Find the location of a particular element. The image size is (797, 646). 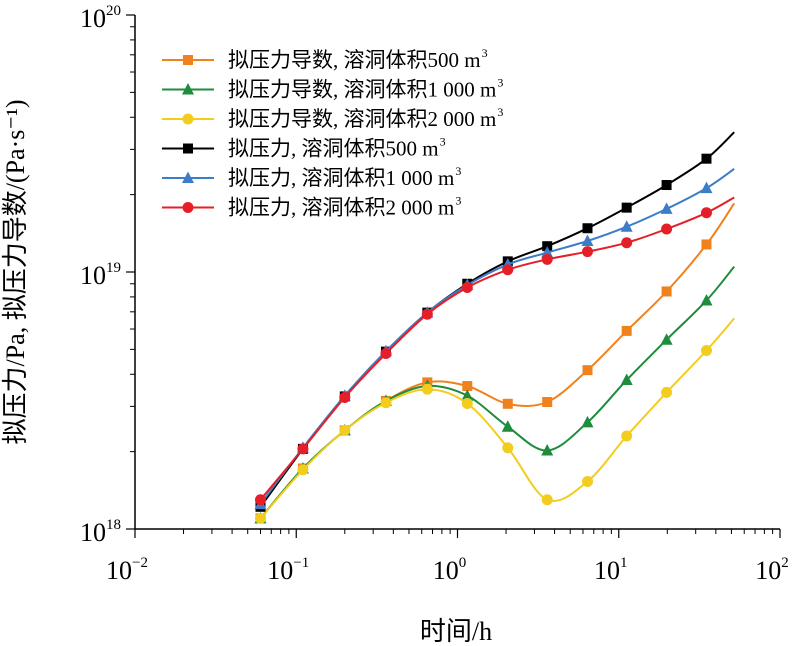

y-axis-title: 拟压力/Pa, 拟压力导数/(Pa·s⁻¹) is located at coordinates (15, 271).